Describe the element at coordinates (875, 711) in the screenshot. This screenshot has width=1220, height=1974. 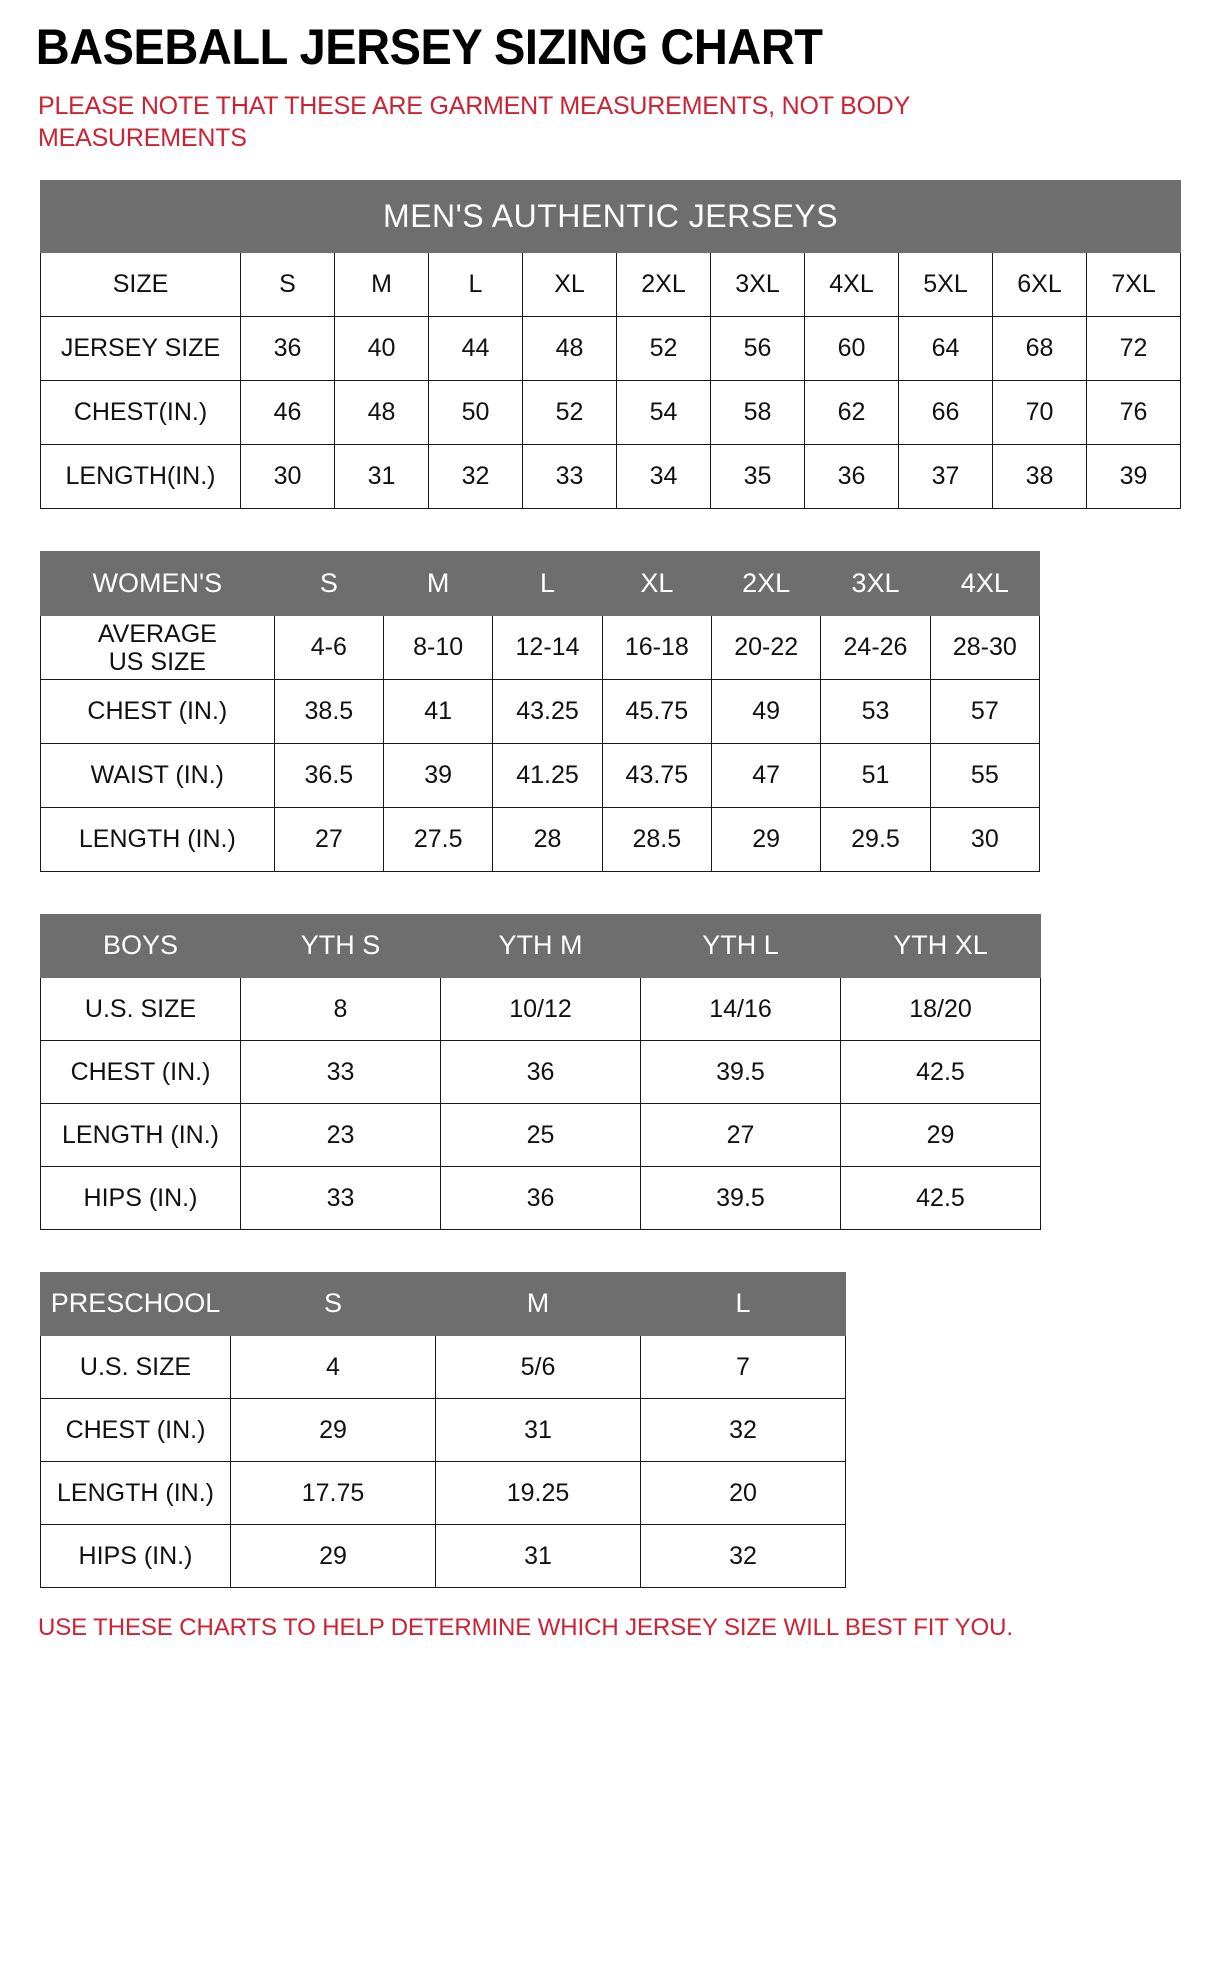
I see `womens-chest-3xl: 53` at that location.